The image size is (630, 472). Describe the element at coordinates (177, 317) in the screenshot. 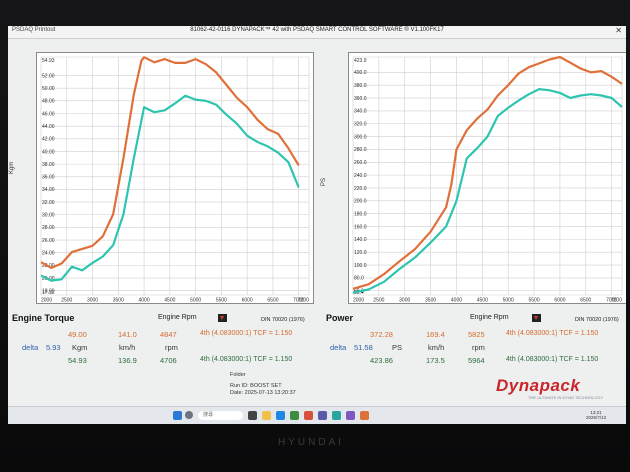

I see `torque-x-axis-label: Engine Rpm` at that location.